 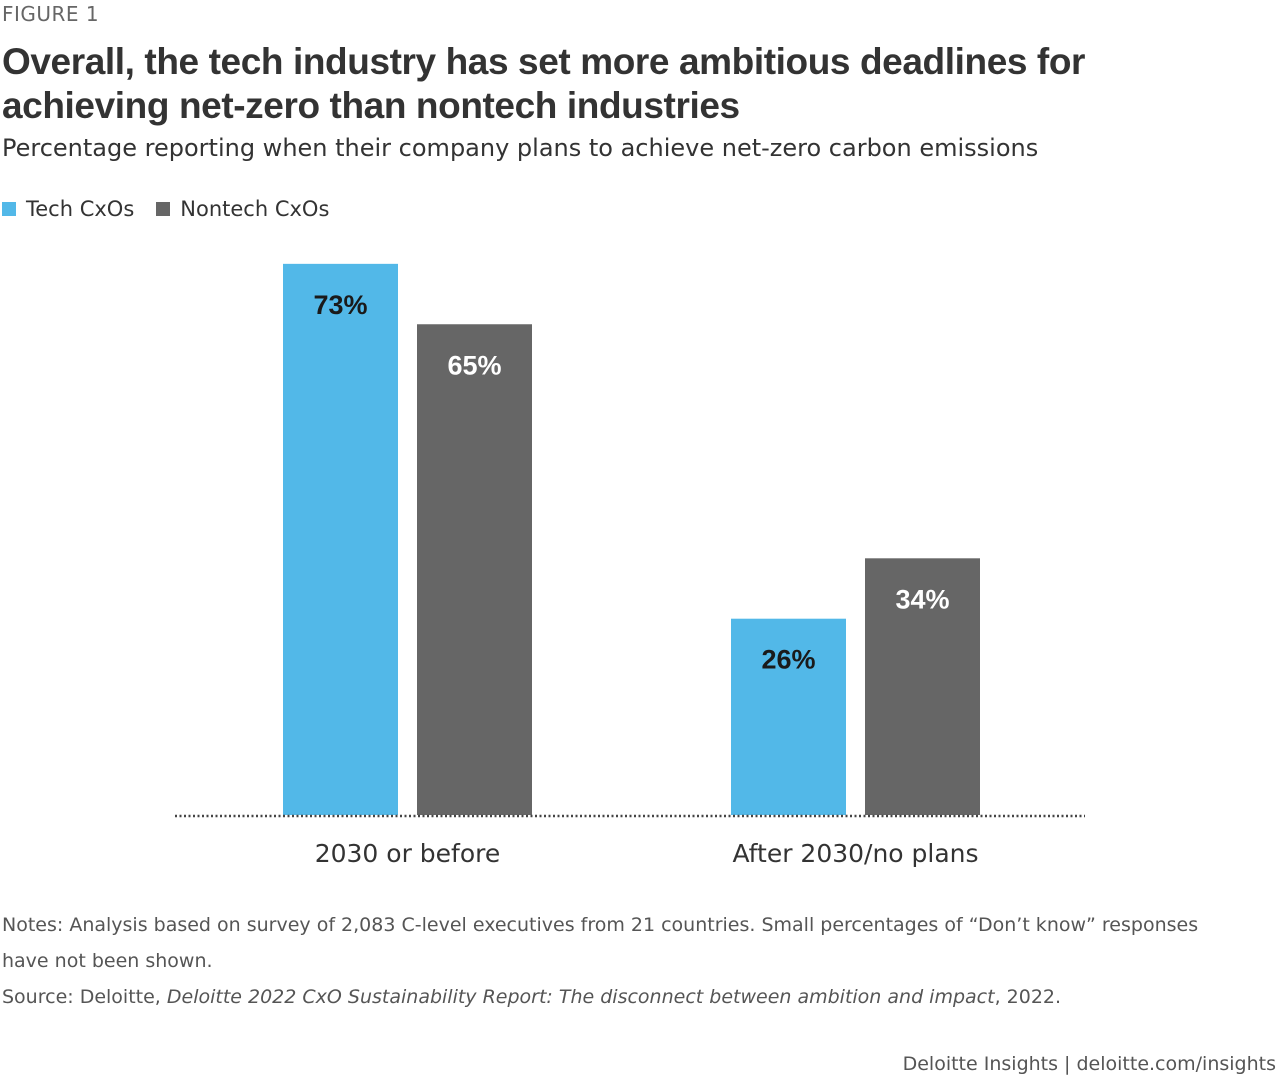 I want to click on source-prefix: Source: Deloitte,, so click(x=84, y=997).